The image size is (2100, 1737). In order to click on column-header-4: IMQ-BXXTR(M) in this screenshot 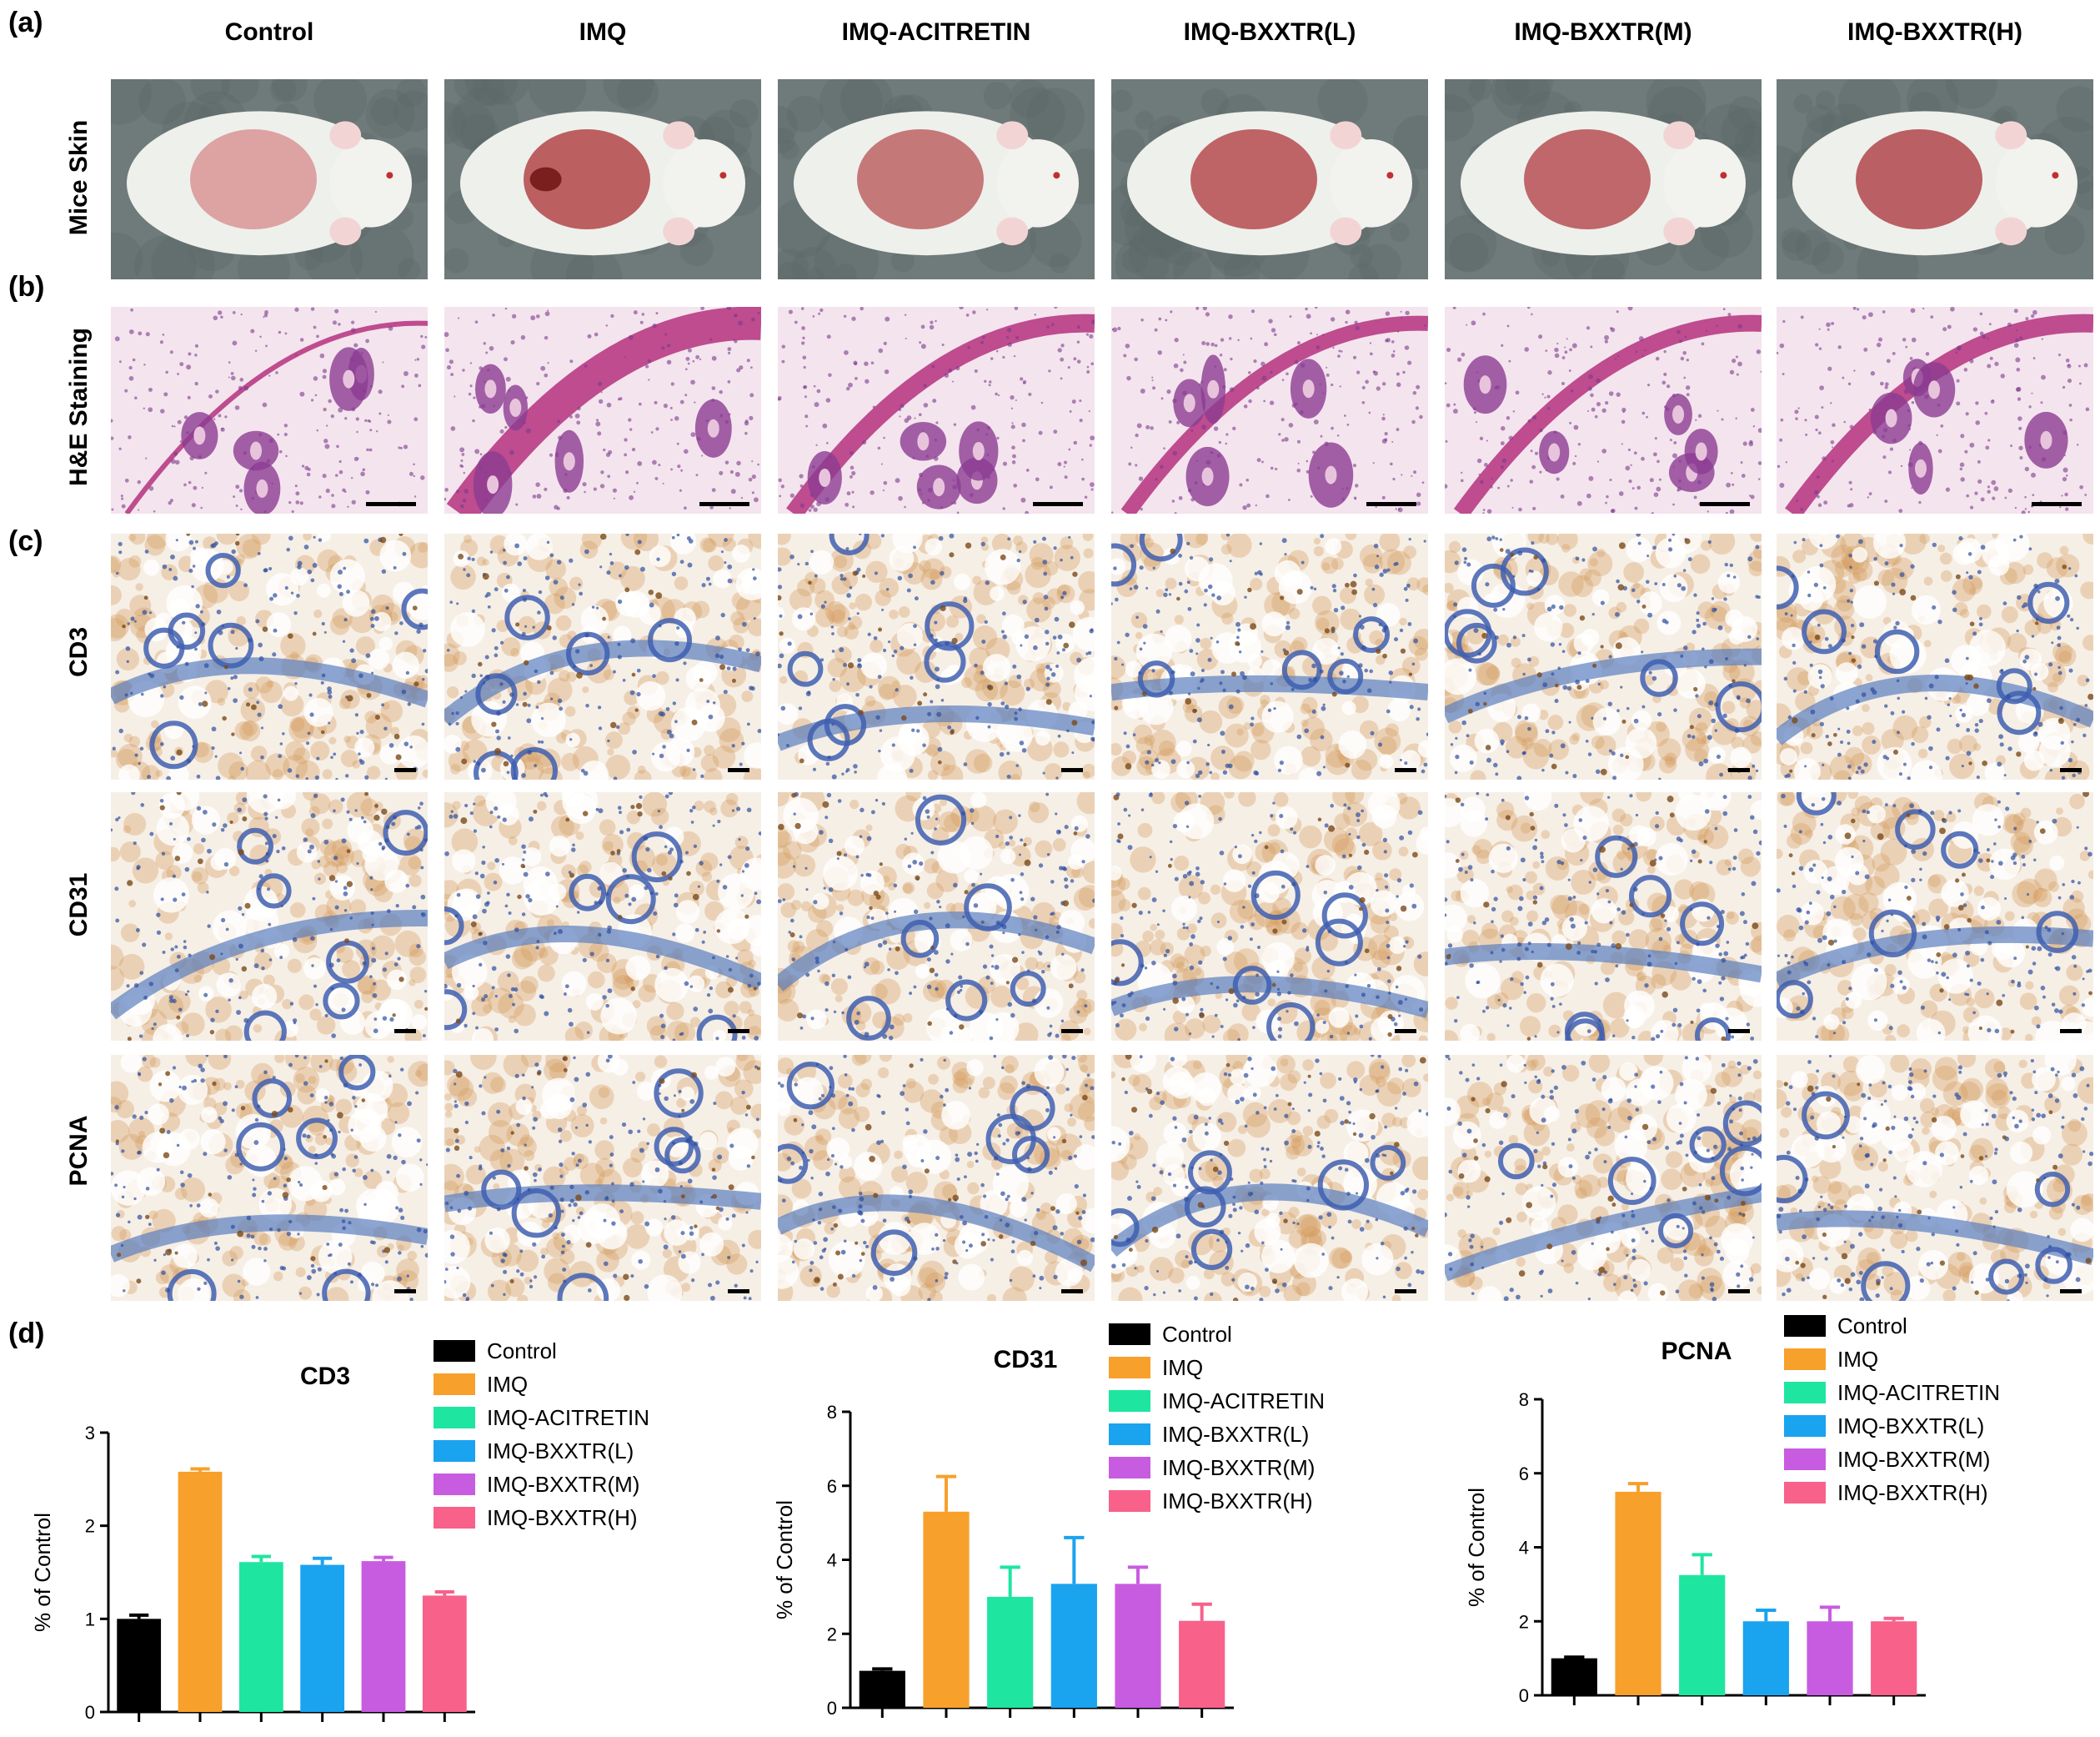, I will do `click(1603, 32)`.